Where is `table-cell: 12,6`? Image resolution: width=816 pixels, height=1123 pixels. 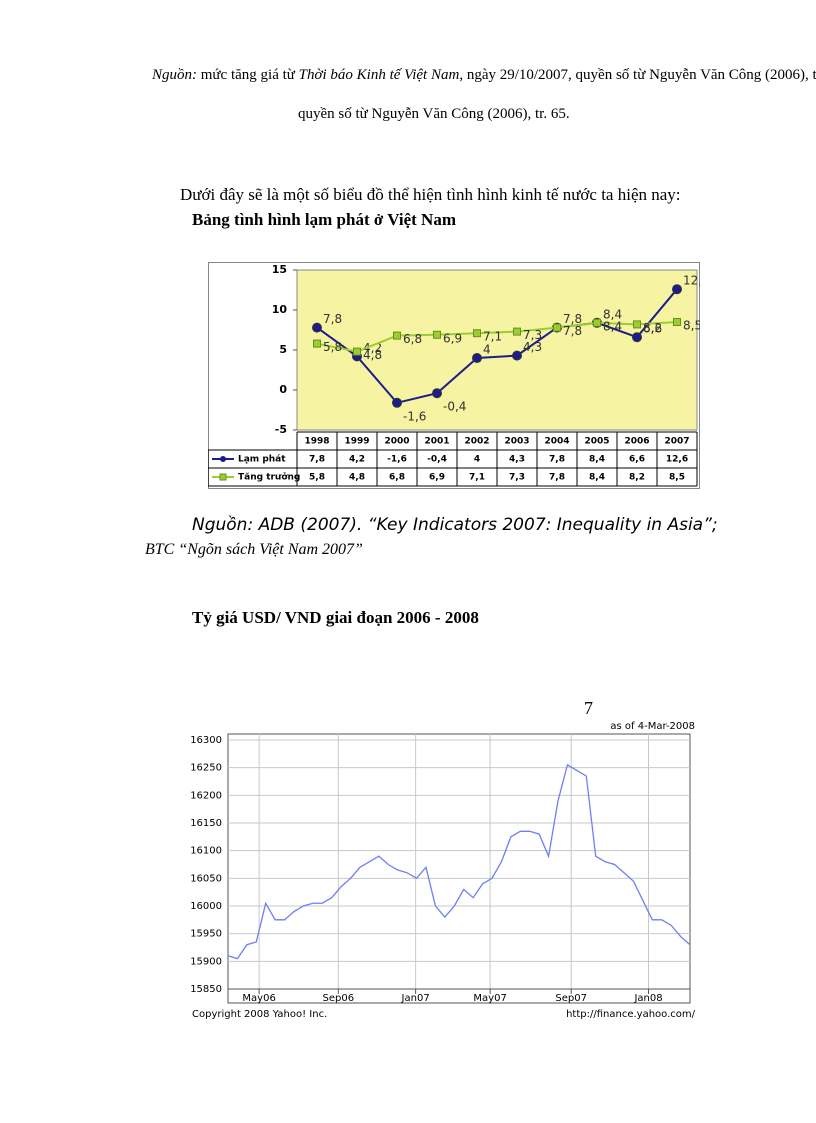 table-cell: 12,6 is located at coordinates (677, 460).